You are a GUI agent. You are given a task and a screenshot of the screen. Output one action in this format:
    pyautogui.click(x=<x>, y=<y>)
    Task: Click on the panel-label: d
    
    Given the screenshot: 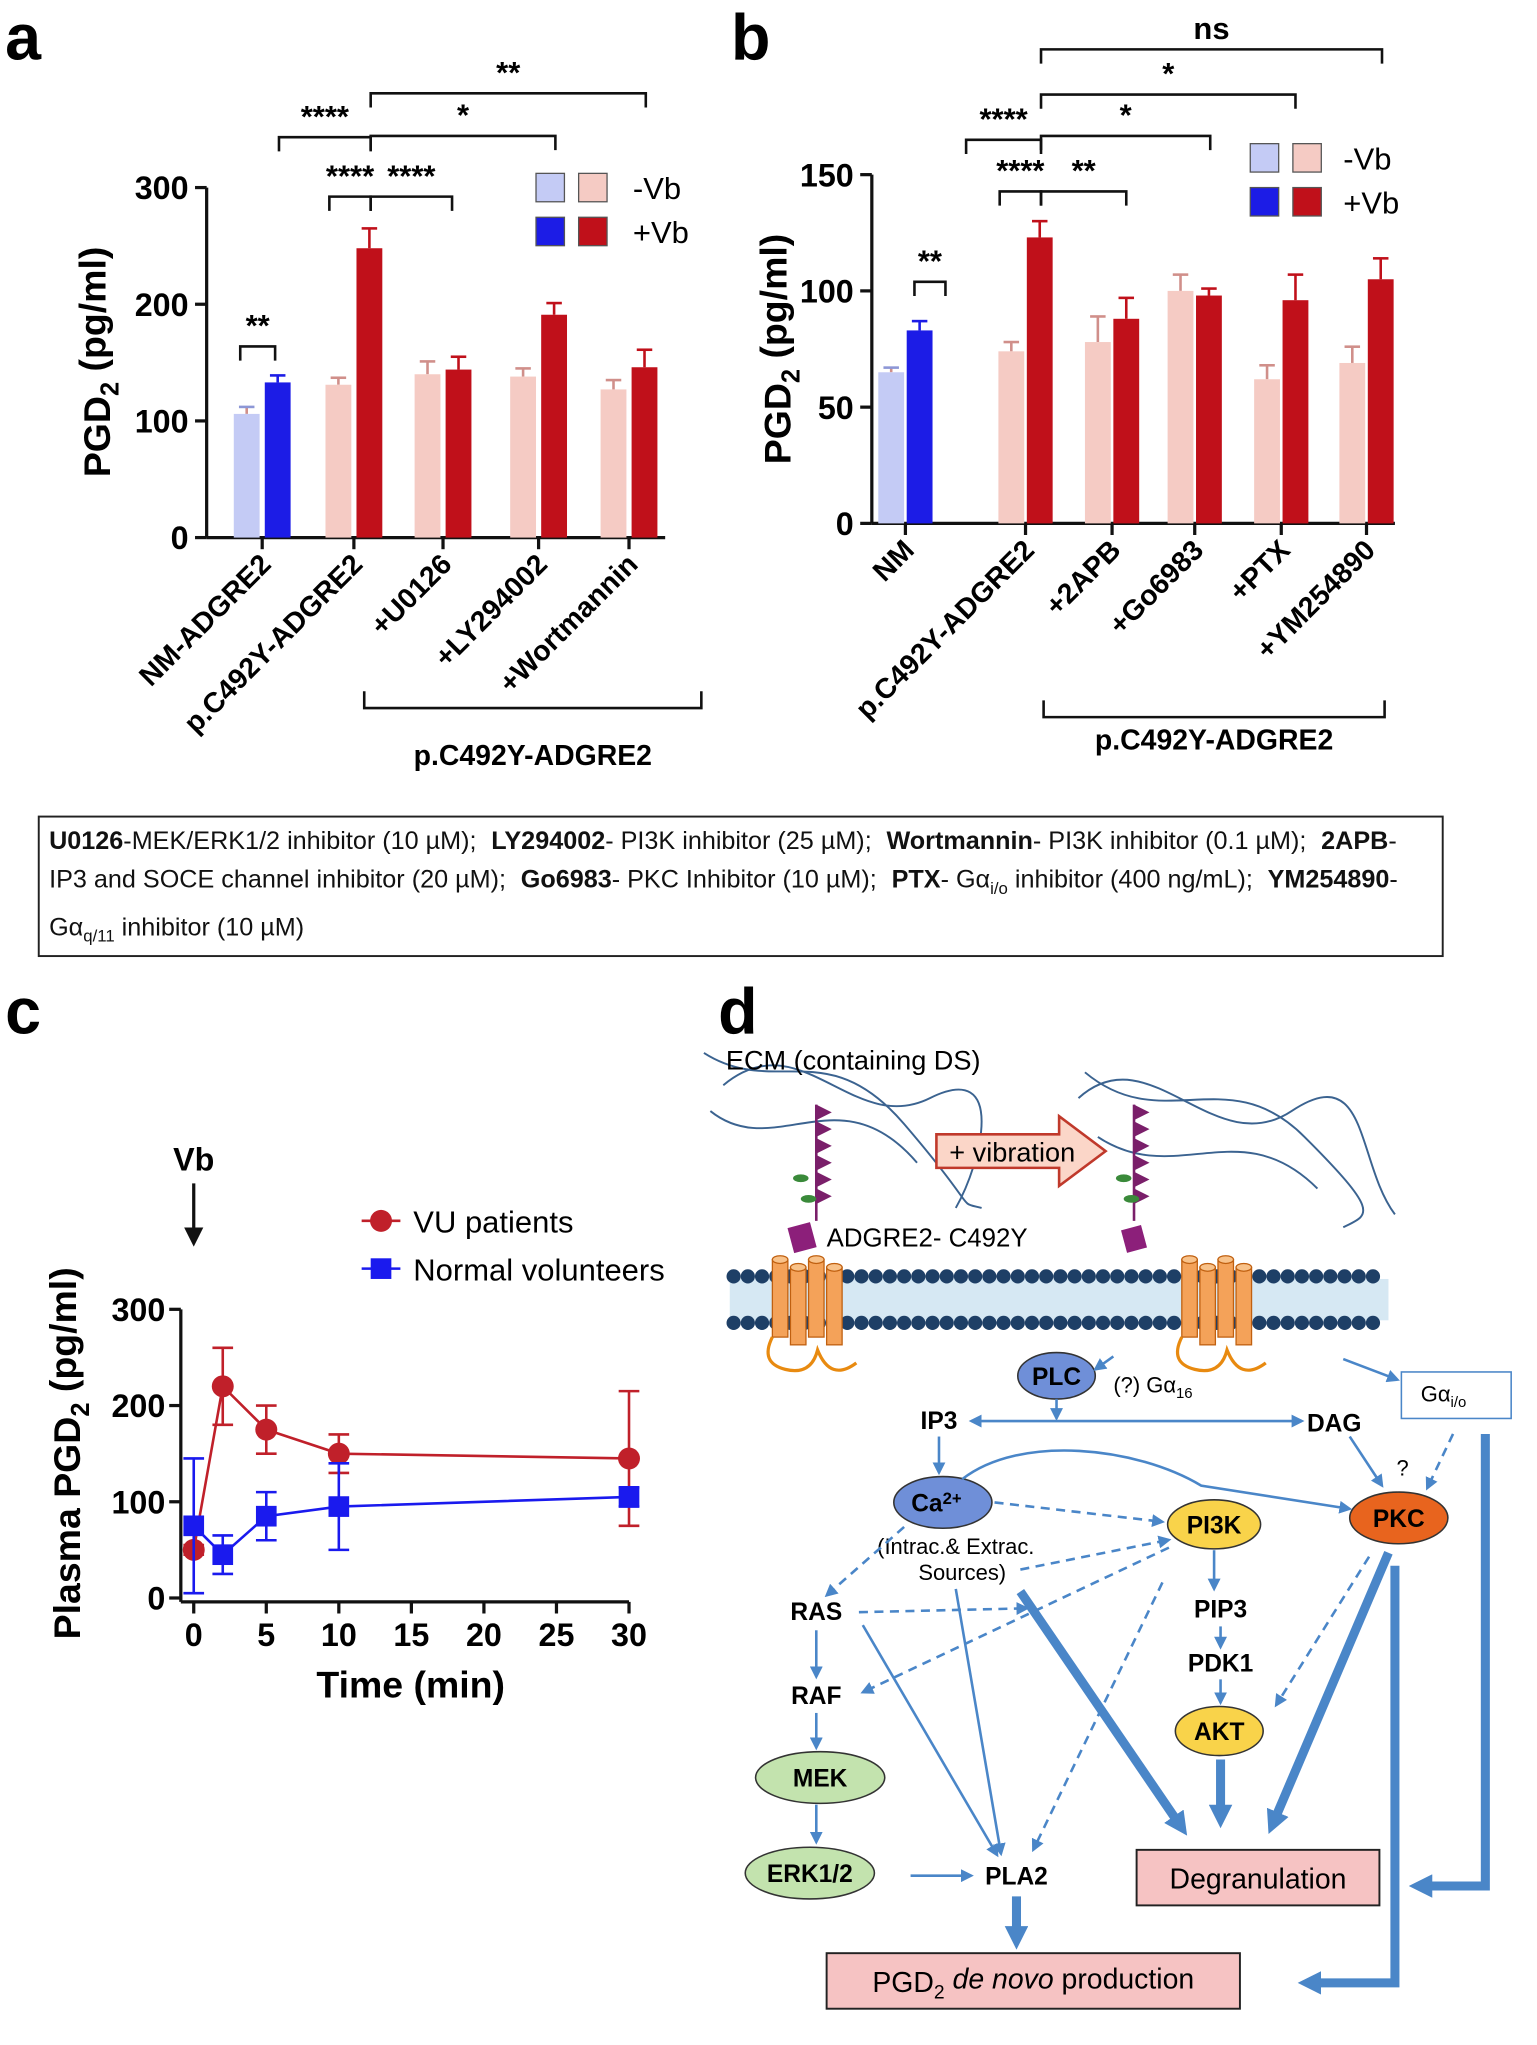 What is the action you would take?
    pyautogui.click(x=737, y=1012)
    